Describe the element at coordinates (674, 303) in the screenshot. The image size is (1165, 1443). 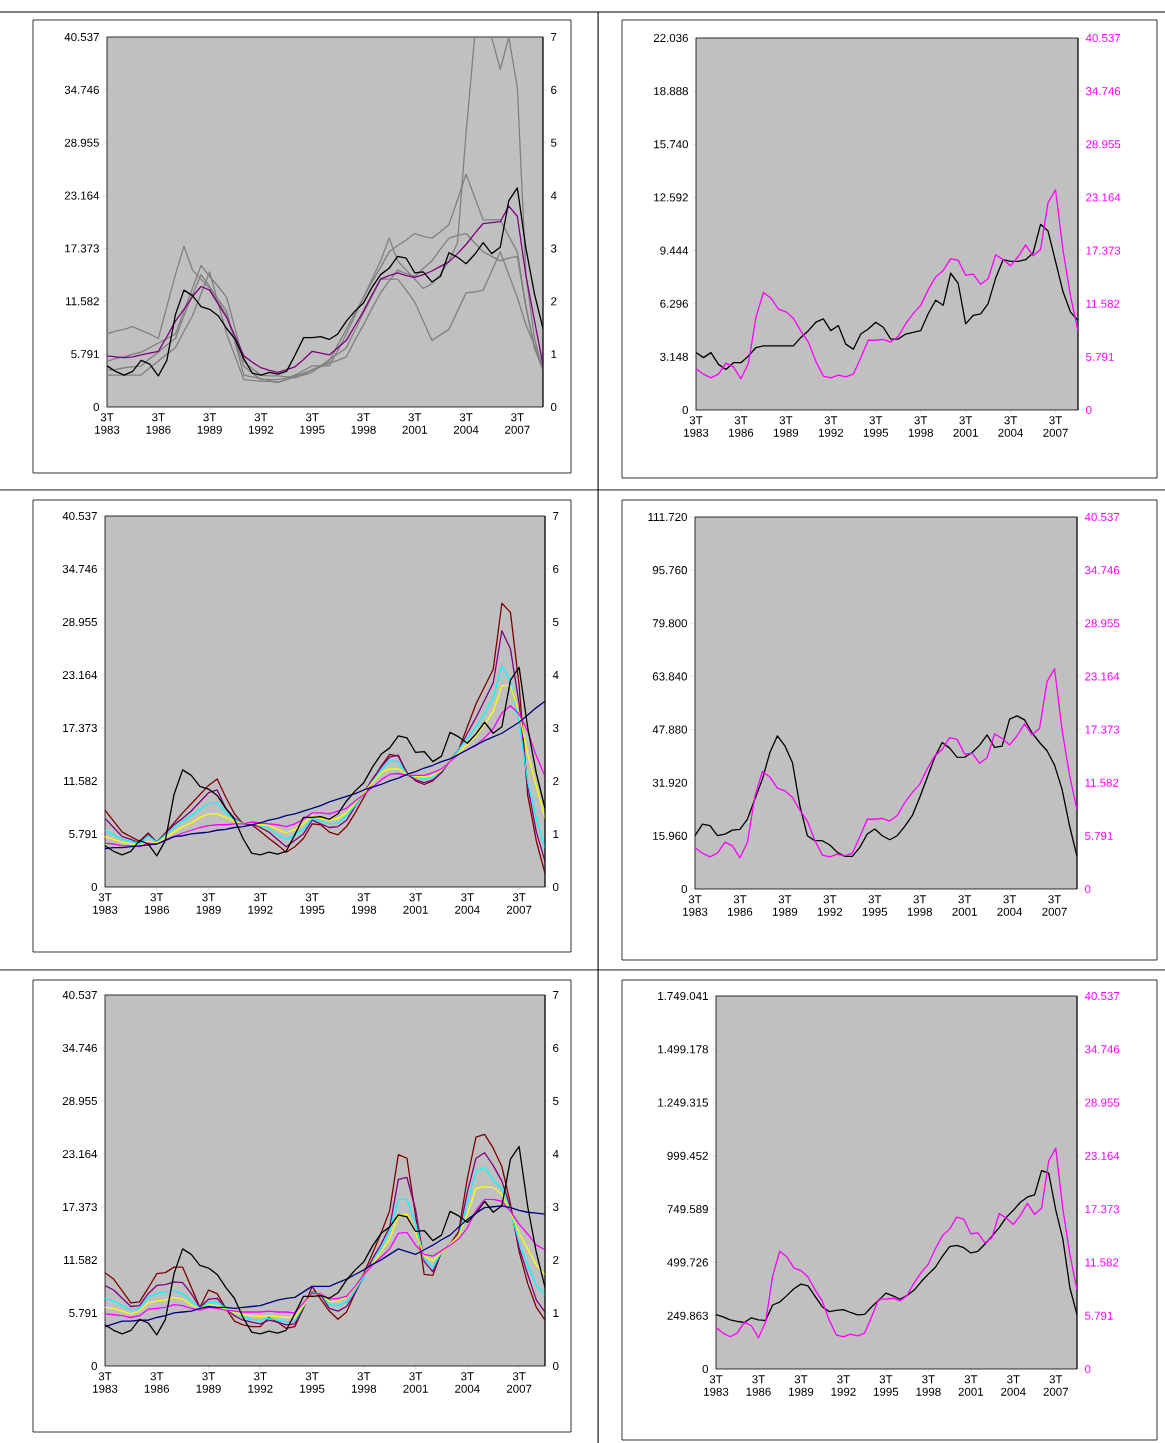
I see `y-tick-label: 6.296` at that location.